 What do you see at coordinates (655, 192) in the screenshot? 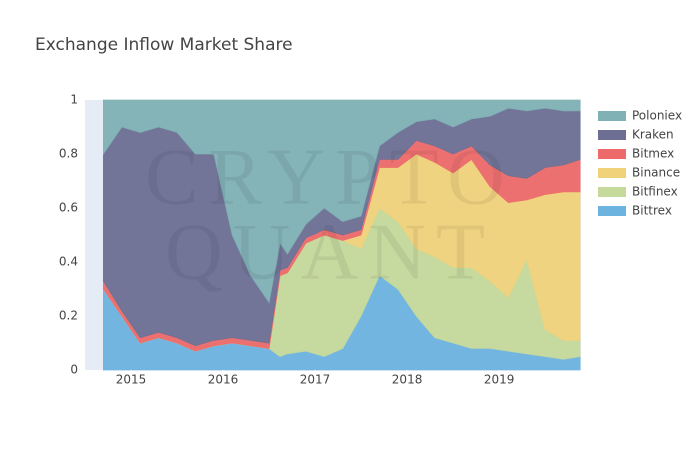
I see `legend-label: Bitfinex` at bounding box center [655, 192].